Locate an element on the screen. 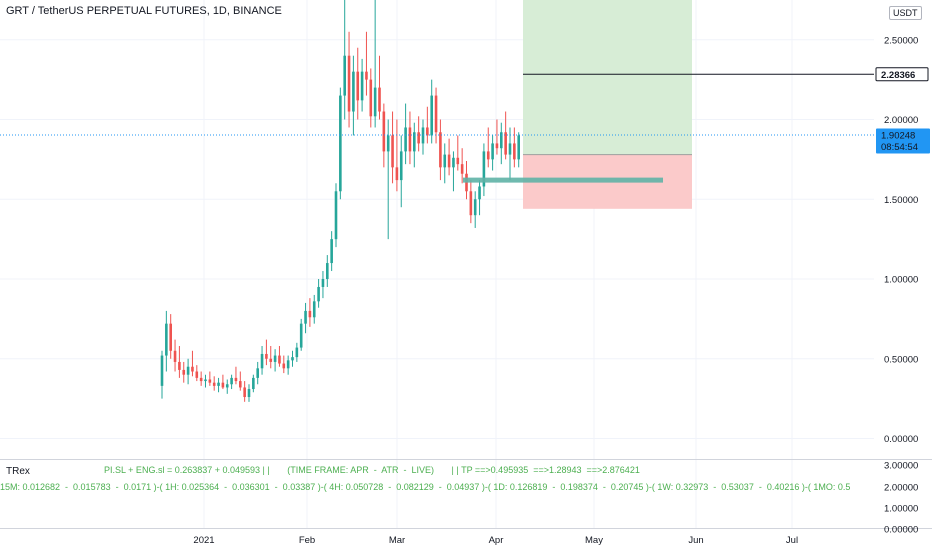 This screenshot has height=550, width=932. time-tick-label: Jun is located at coordinates (695, 540).